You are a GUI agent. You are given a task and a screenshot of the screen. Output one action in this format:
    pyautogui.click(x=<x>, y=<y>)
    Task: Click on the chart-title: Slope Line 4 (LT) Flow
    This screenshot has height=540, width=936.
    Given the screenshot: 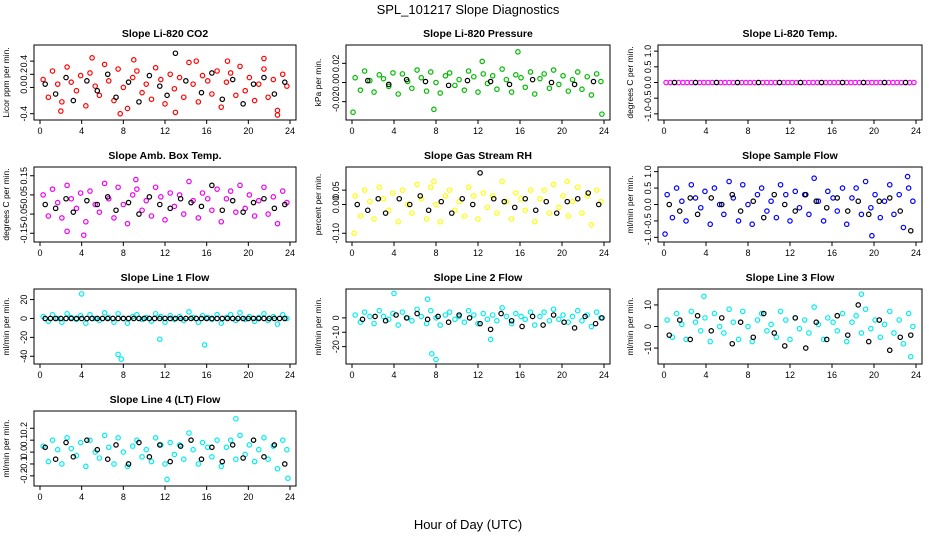 What is the action you would take?
    pyautogui.click(x=165, y=400)
    